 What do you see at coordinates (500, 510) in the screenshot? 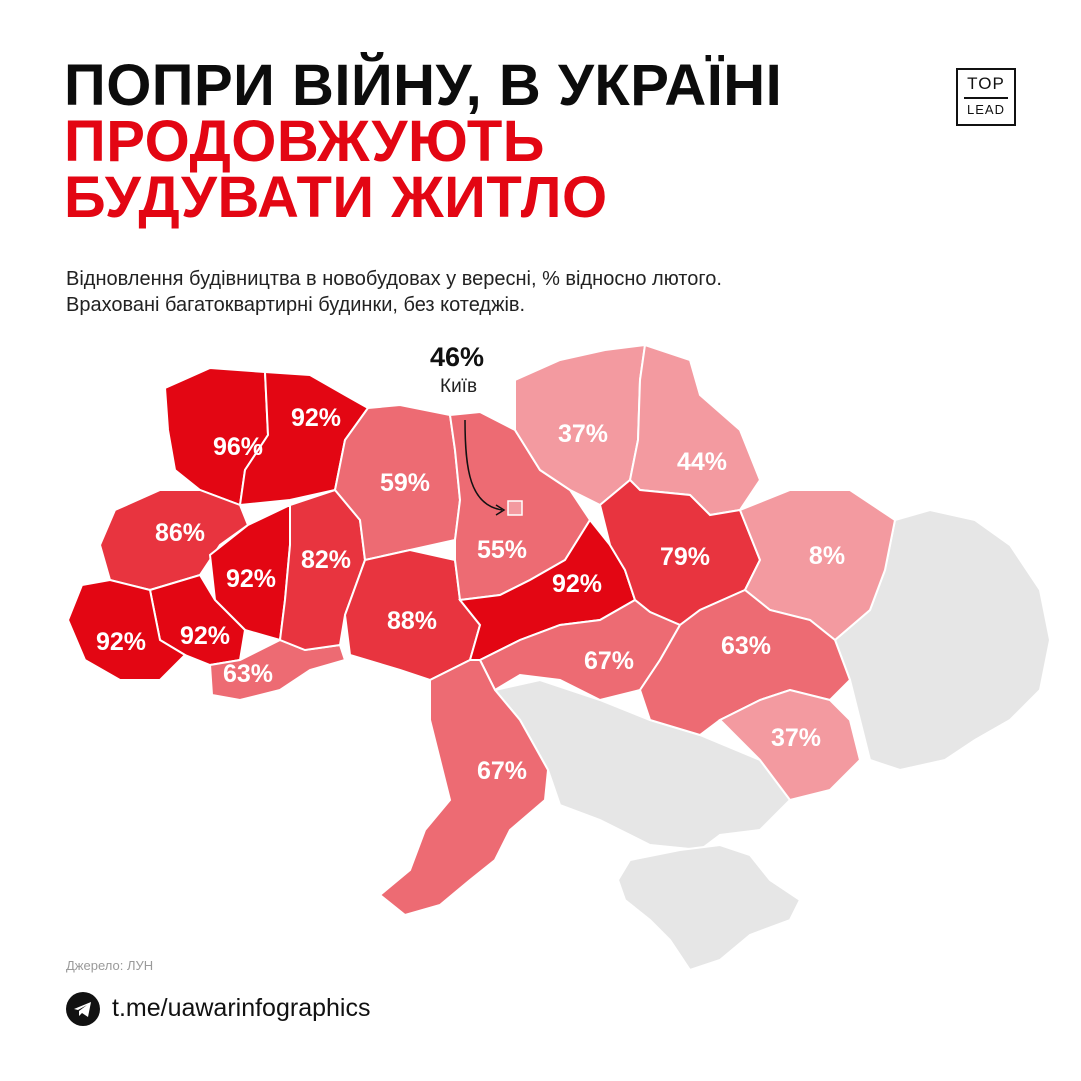
I see `kyiv-arrowhead` at bounding box center [500, 510].